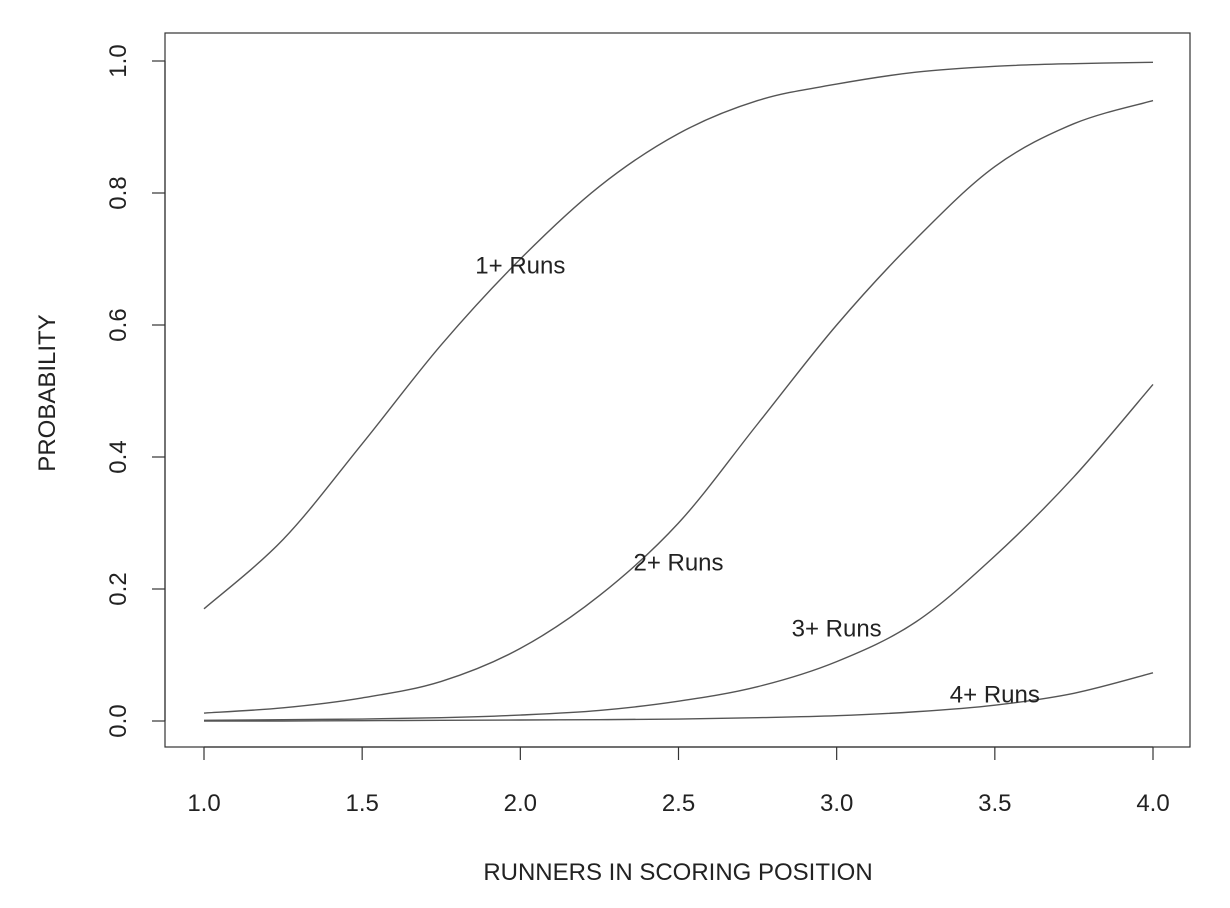 The image size is (1230, 908). I want to click on y-tick-label: 1.0, so click(118, 60).